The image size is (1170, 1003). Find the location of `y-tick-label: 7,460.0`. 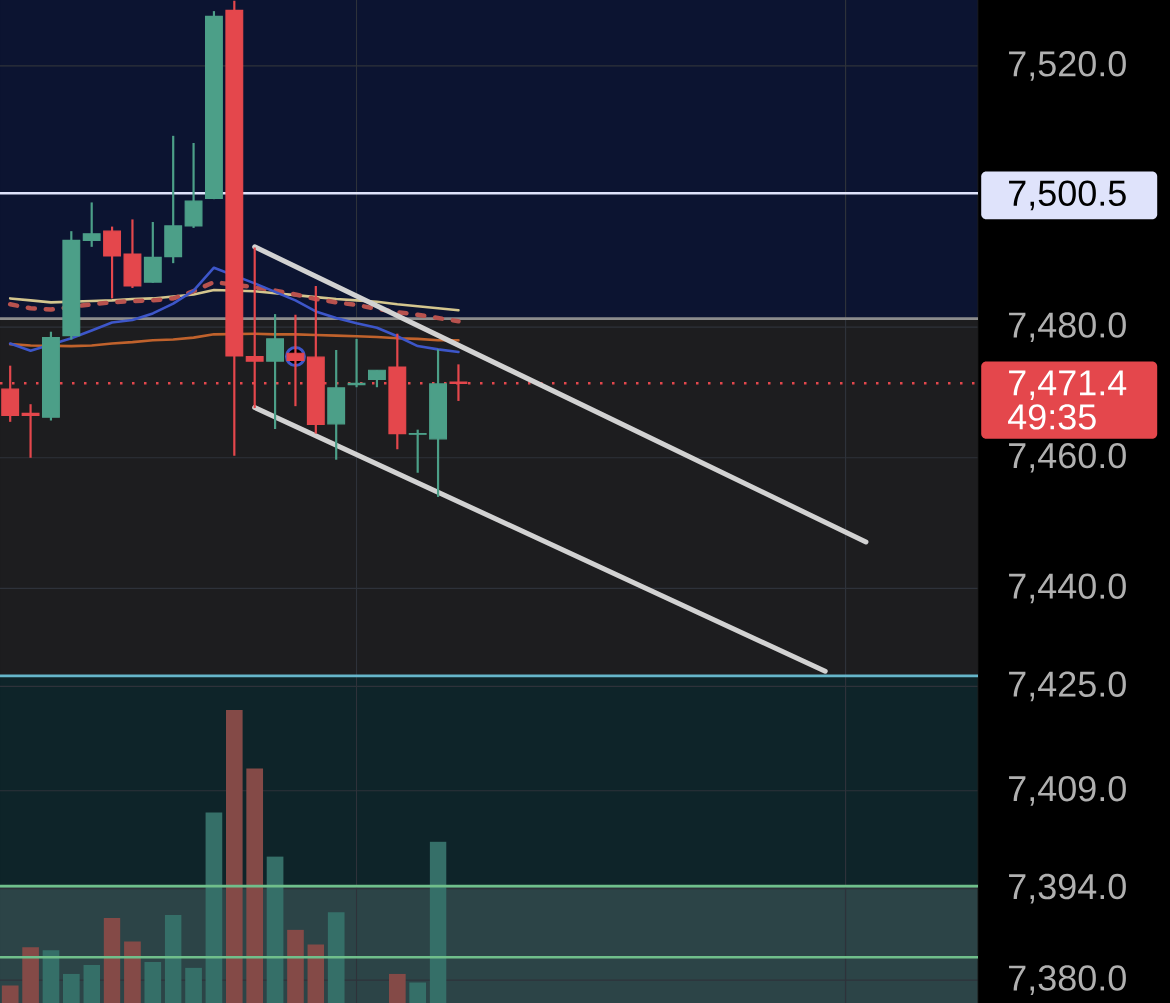

y-tick-label: 7,460.0 is located at coordinates (1067, 457).